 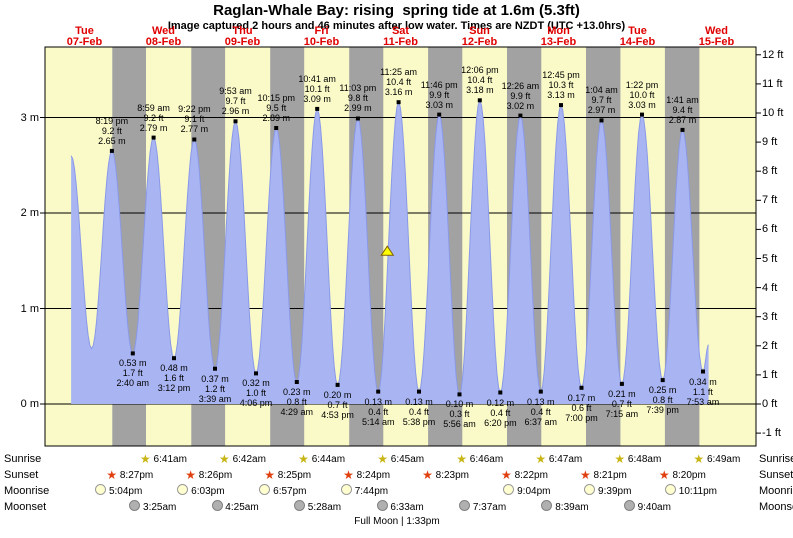 I want to click on sunrise-entry: ★ 6:48am, so click(x=637, y=459).